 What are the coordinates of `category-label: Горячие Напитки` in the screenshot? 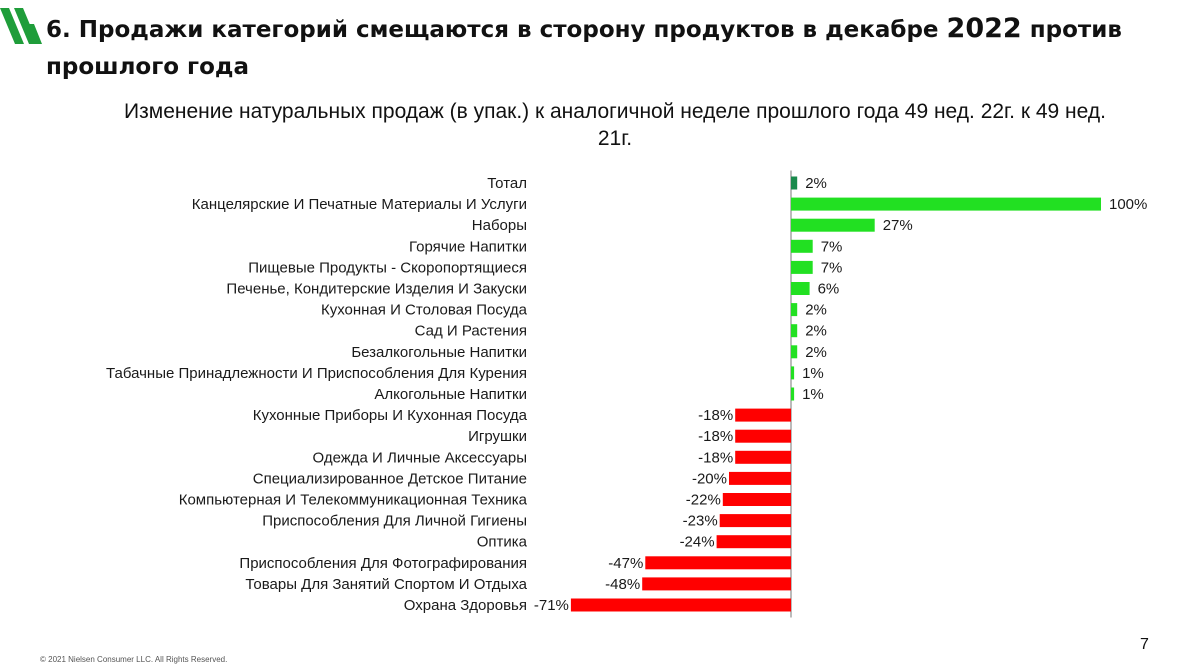 It's located at (468, 246).